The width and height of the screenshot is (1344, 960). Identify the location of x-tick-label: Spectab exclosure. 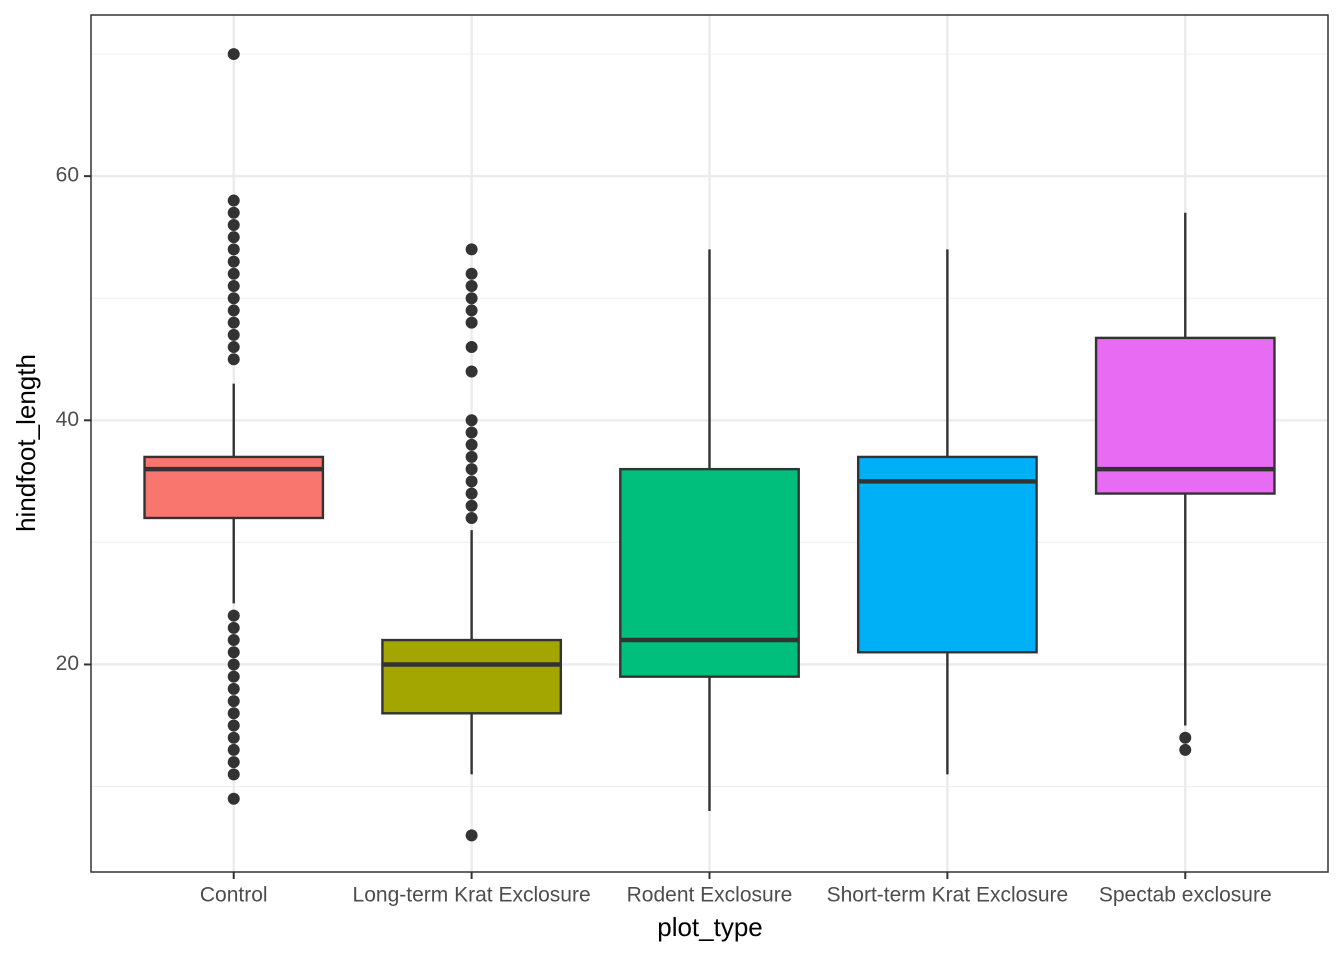
(1185, 895).